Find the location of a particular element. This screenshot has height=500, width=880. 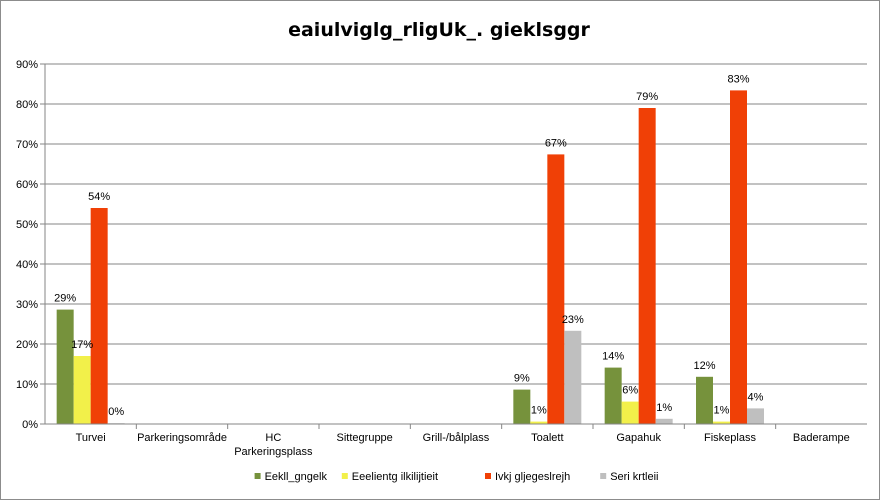

data-label: 0% is located at coordinates (116, 412).